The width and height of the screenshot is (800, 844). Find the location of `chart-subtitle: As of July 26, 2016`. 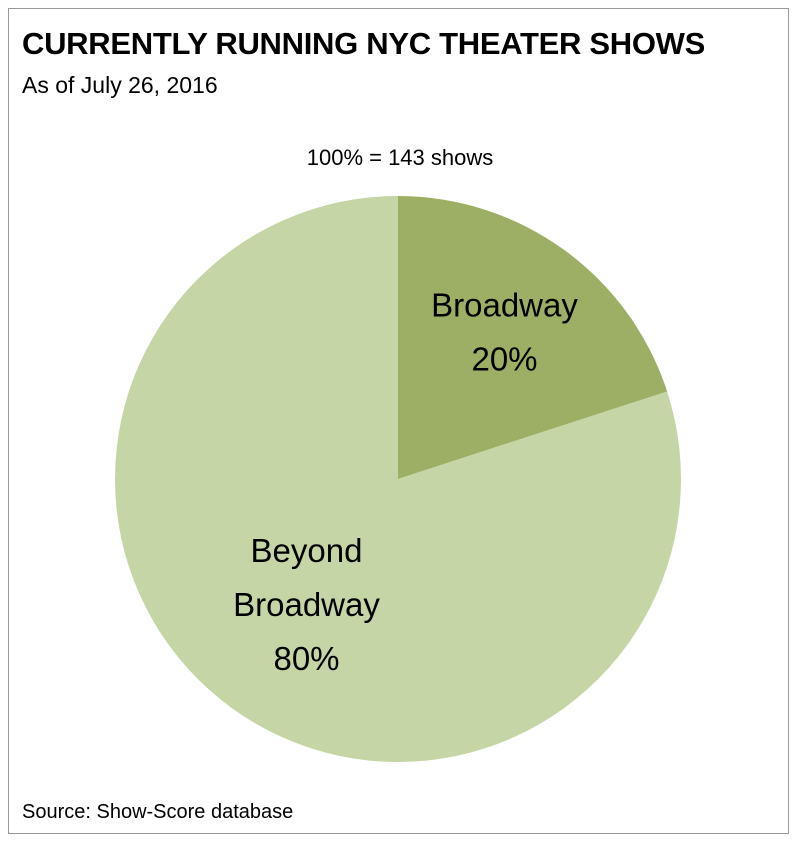

chart-subtitle: As of July 26, 2016 is located at coordinates (120, 85).